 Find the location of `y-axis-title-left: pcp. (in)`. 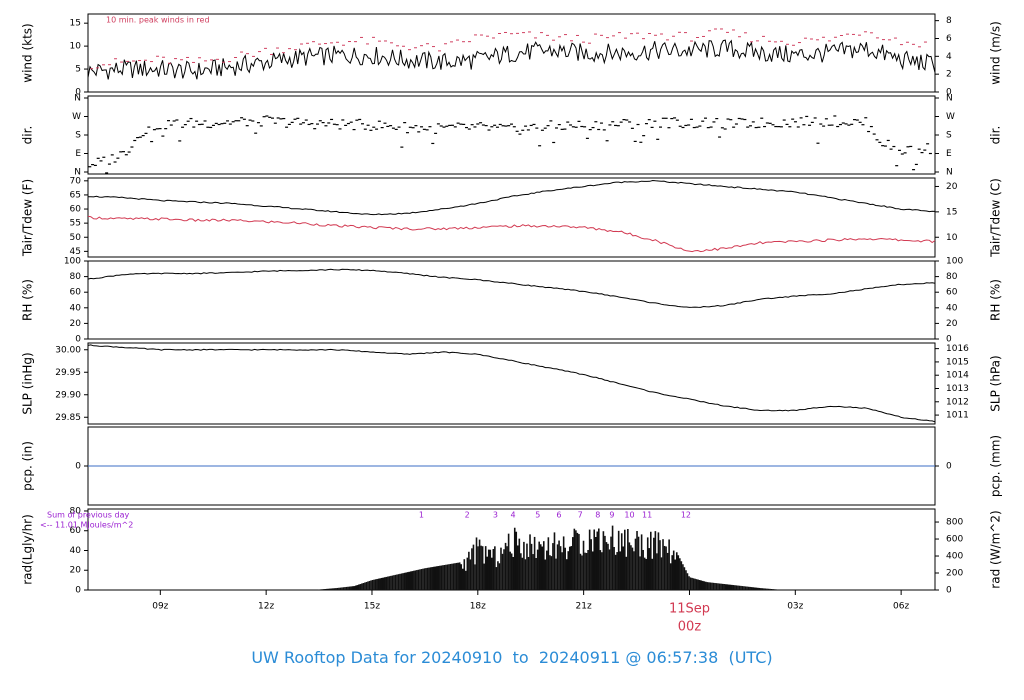

y-axis-title-left: pcp. (in) is located at coordinates (28, 466).